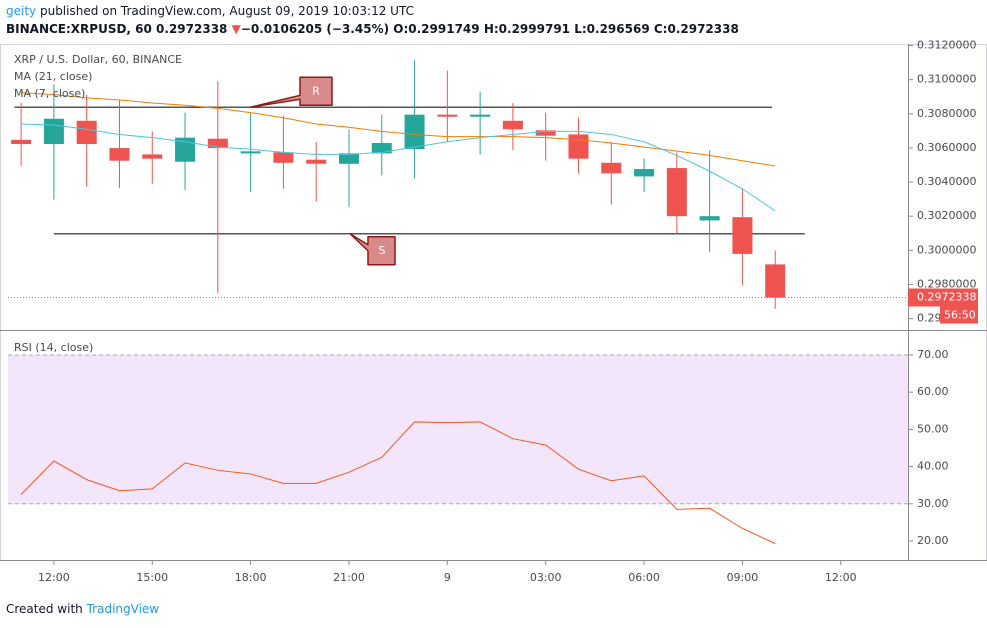 The height and width of the screenshot is (628, 987). Describe the element at coordinates (947, 79) in the screenshot. I see `y-tick-label: 0.3100000` at that location.